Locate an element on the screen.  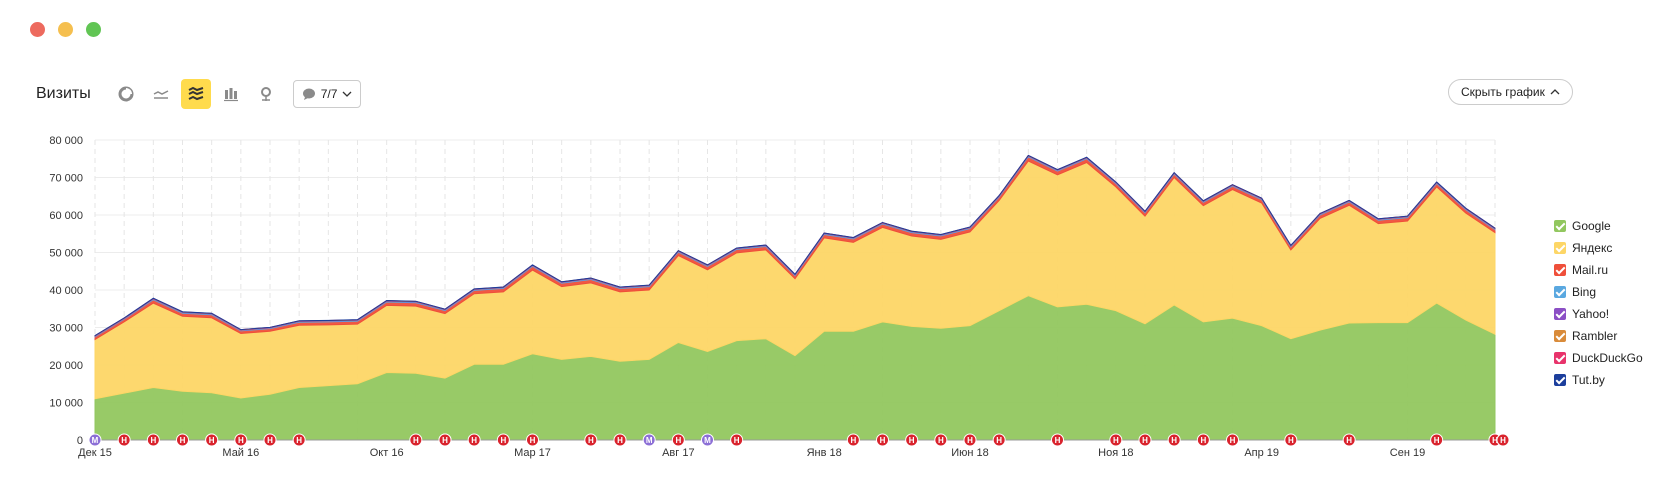
line-chart-button is located at coordinates (161, 94).